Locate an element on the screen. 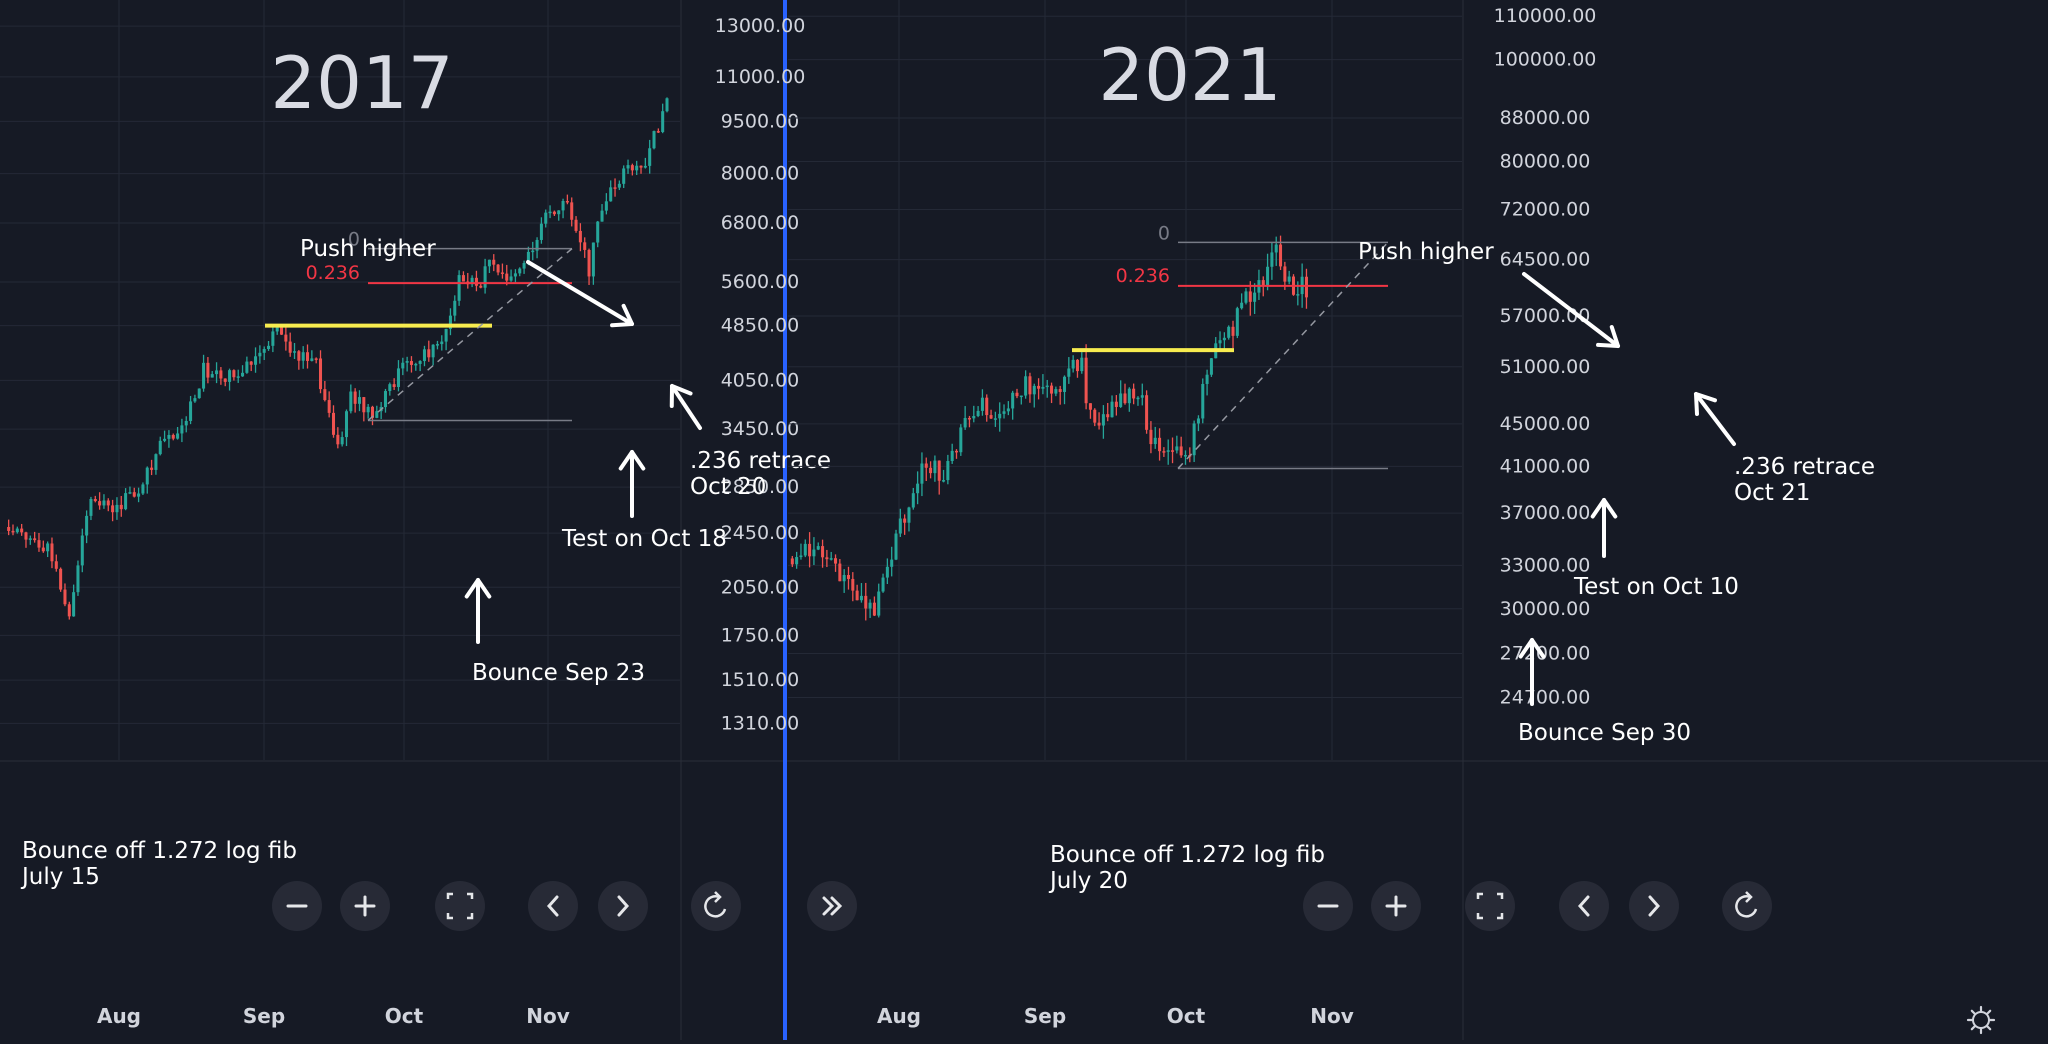 The height and width of the screenshot is (1044, 2048). panel-divider is located at coordinates (785, 520).